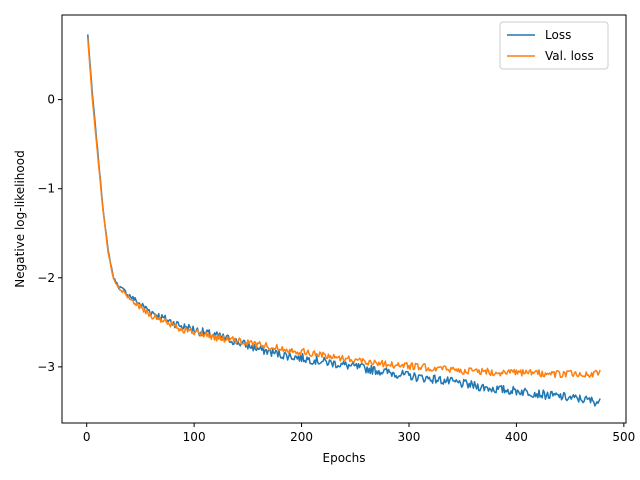 The width and height of the screenshot is (640, 480). What do you see at coordinates (569, 56) in the screenshot?
I see `legend-label: Val. loss` at bounding box center [569, 56].